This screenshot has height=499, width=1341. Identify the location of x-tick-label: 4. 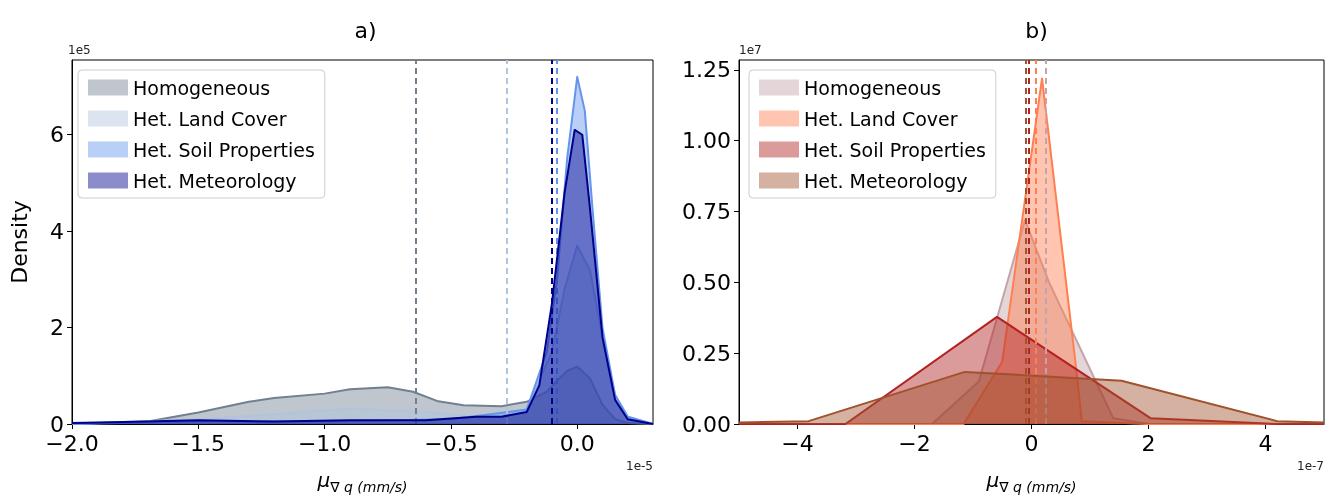
(1265, 443).